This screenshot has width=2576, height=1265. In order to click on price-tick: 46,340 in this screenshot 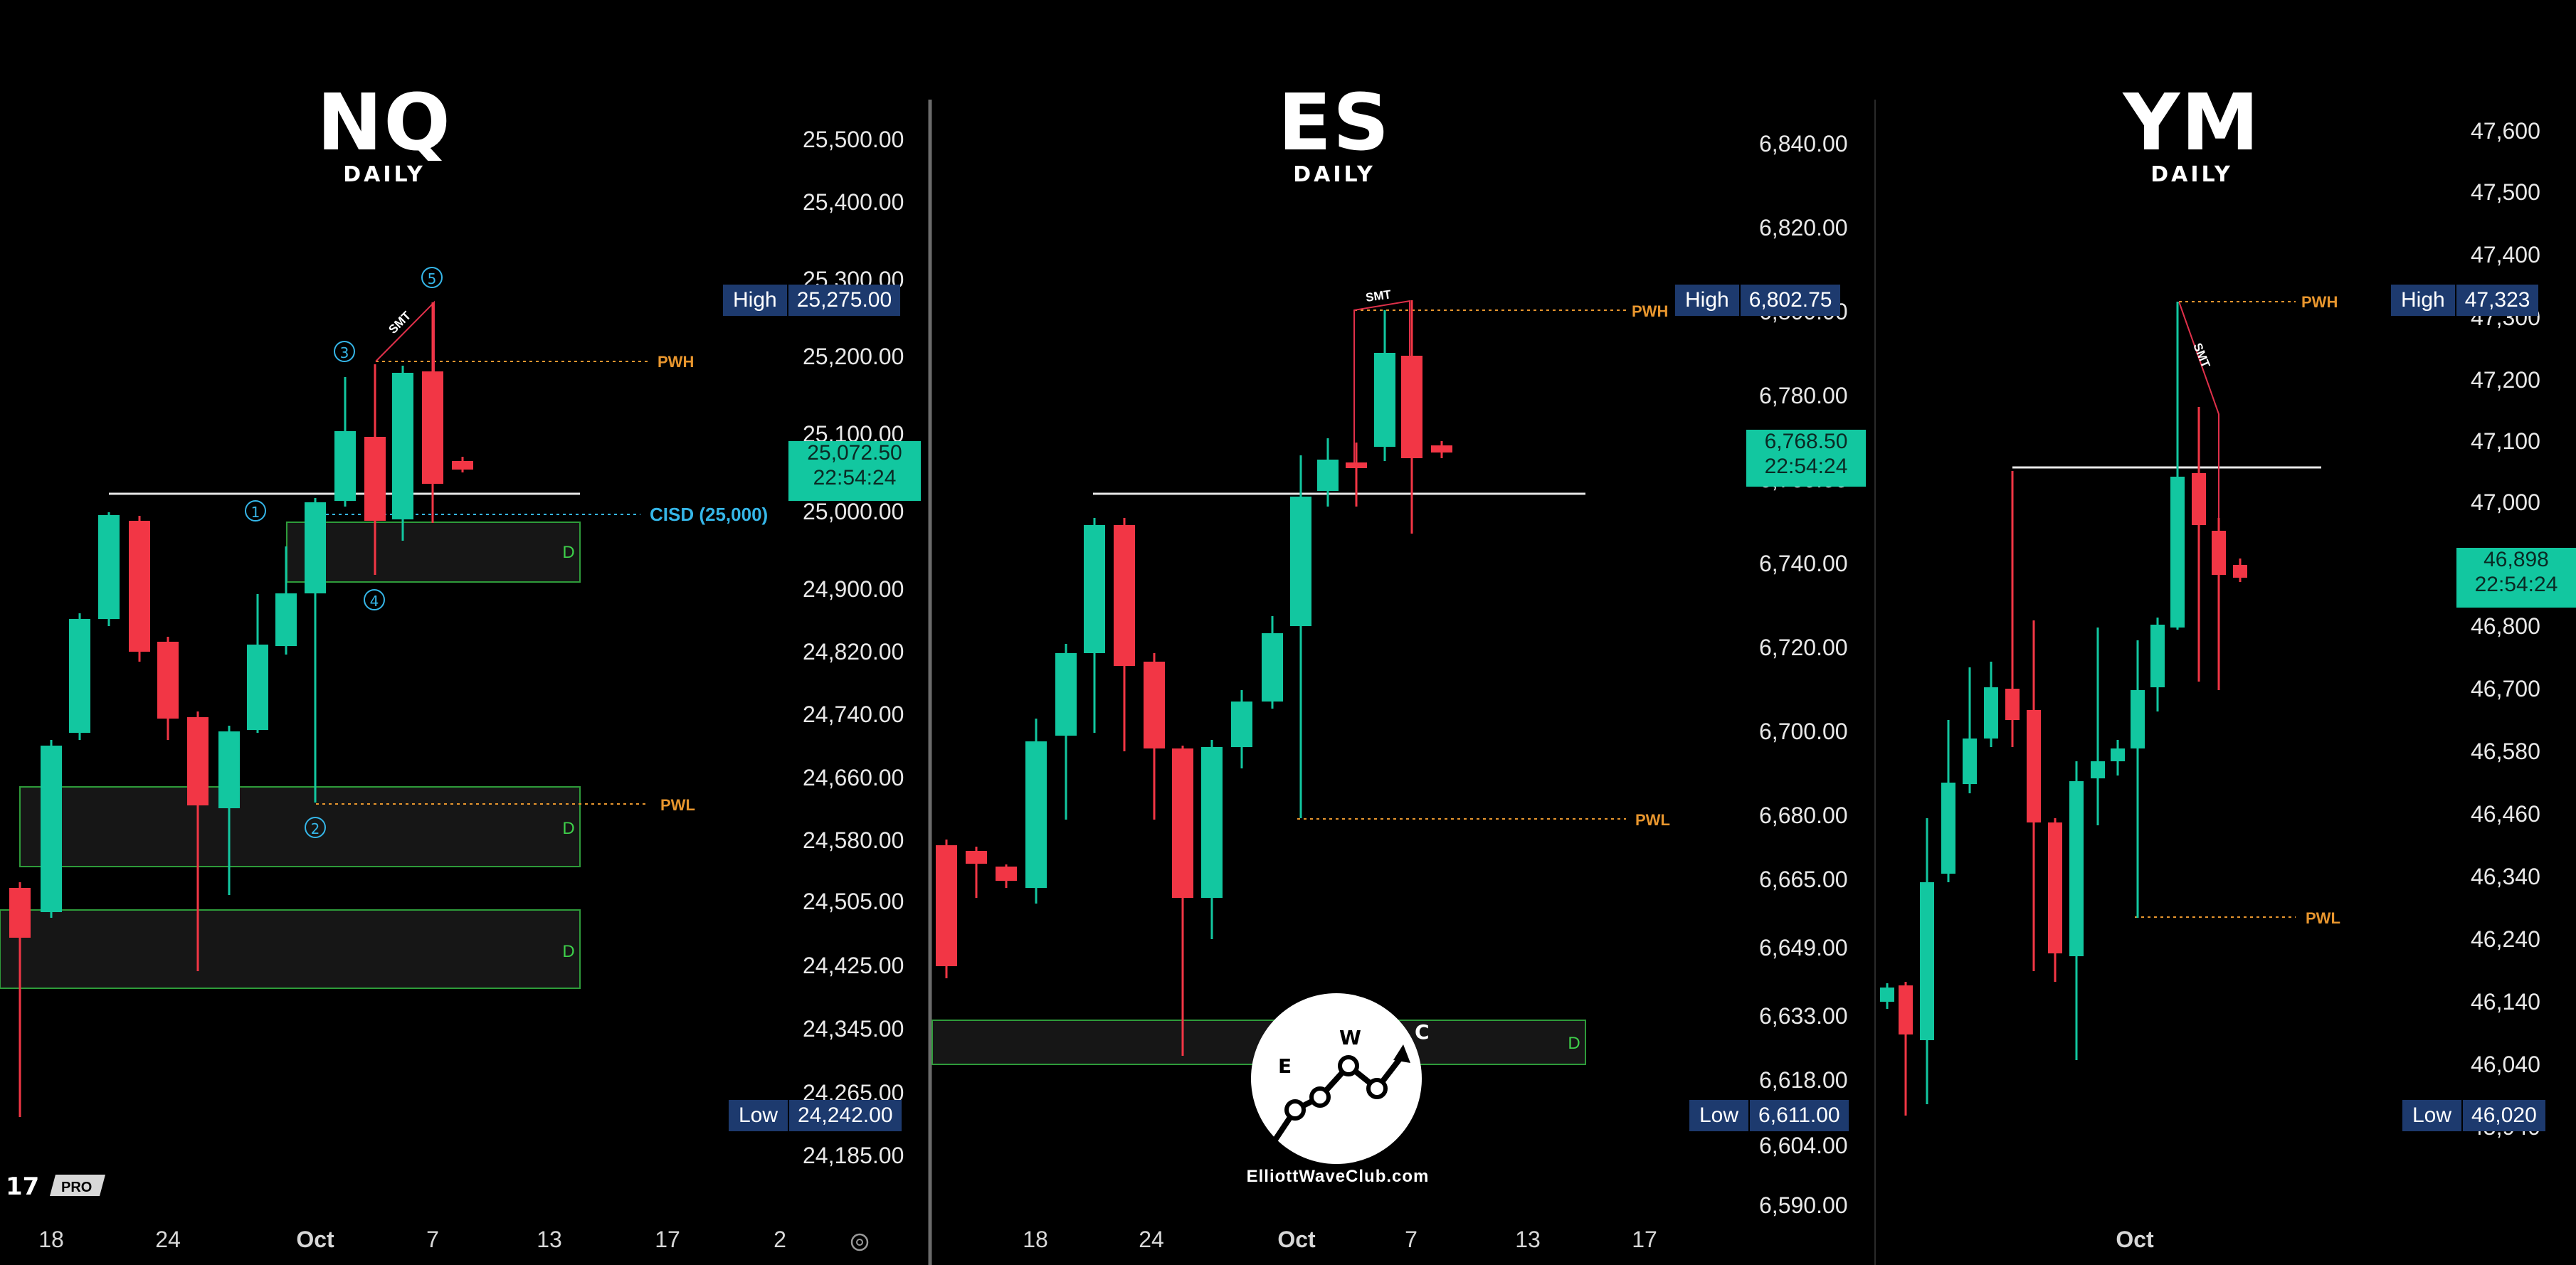, I will do `click(2505, 877)`.